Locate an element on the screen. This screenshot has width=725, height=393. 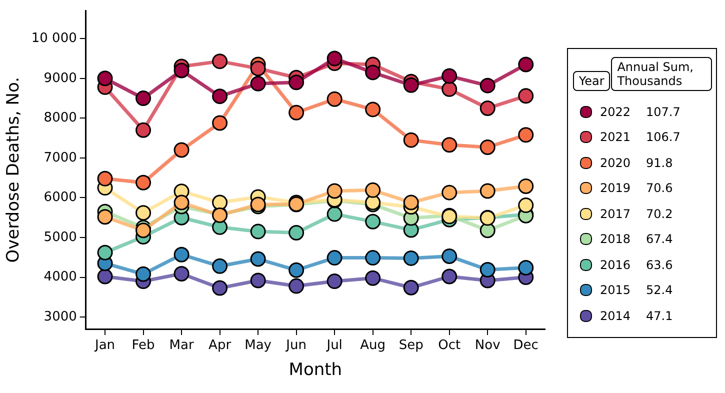
x-tick-label: Feb is located at coordinates (143, 346).